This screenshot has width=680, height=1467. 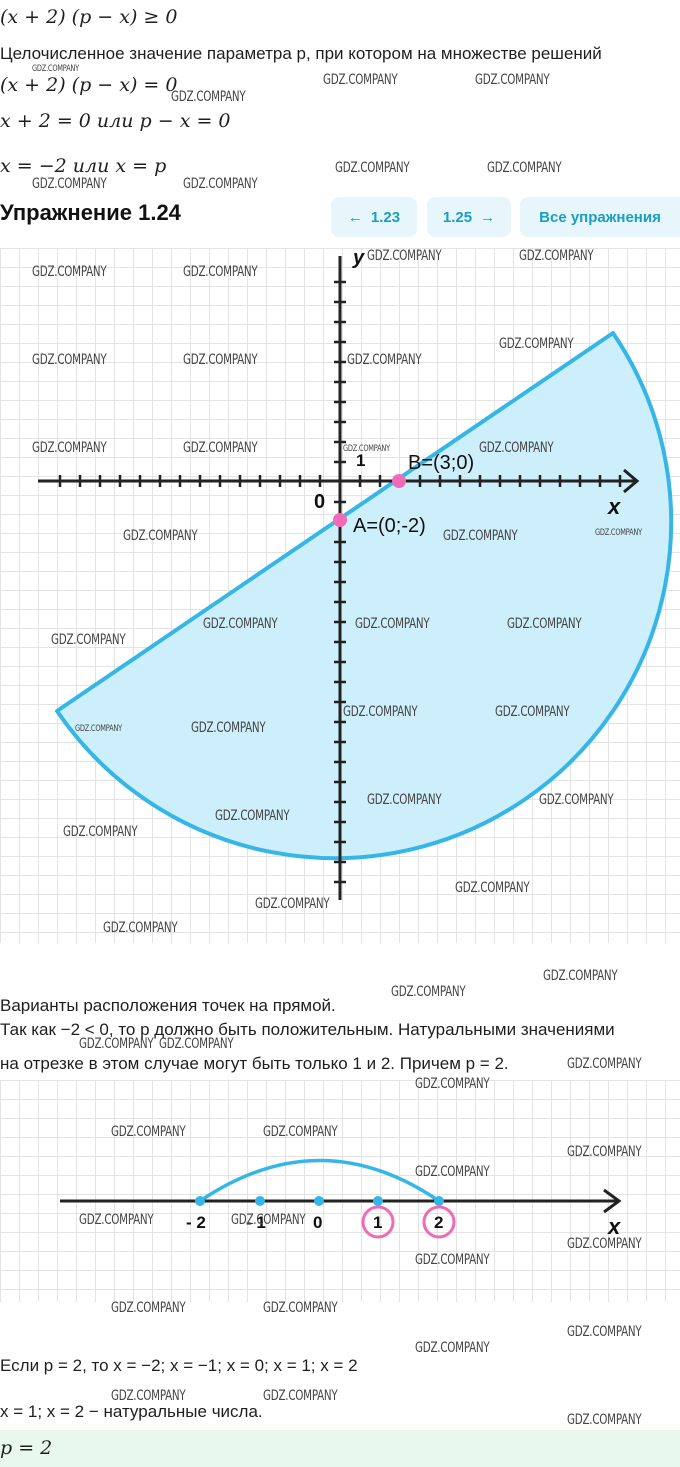 I want to click on all-exercises-label: Все упражнения, so click(x=600, y=217).